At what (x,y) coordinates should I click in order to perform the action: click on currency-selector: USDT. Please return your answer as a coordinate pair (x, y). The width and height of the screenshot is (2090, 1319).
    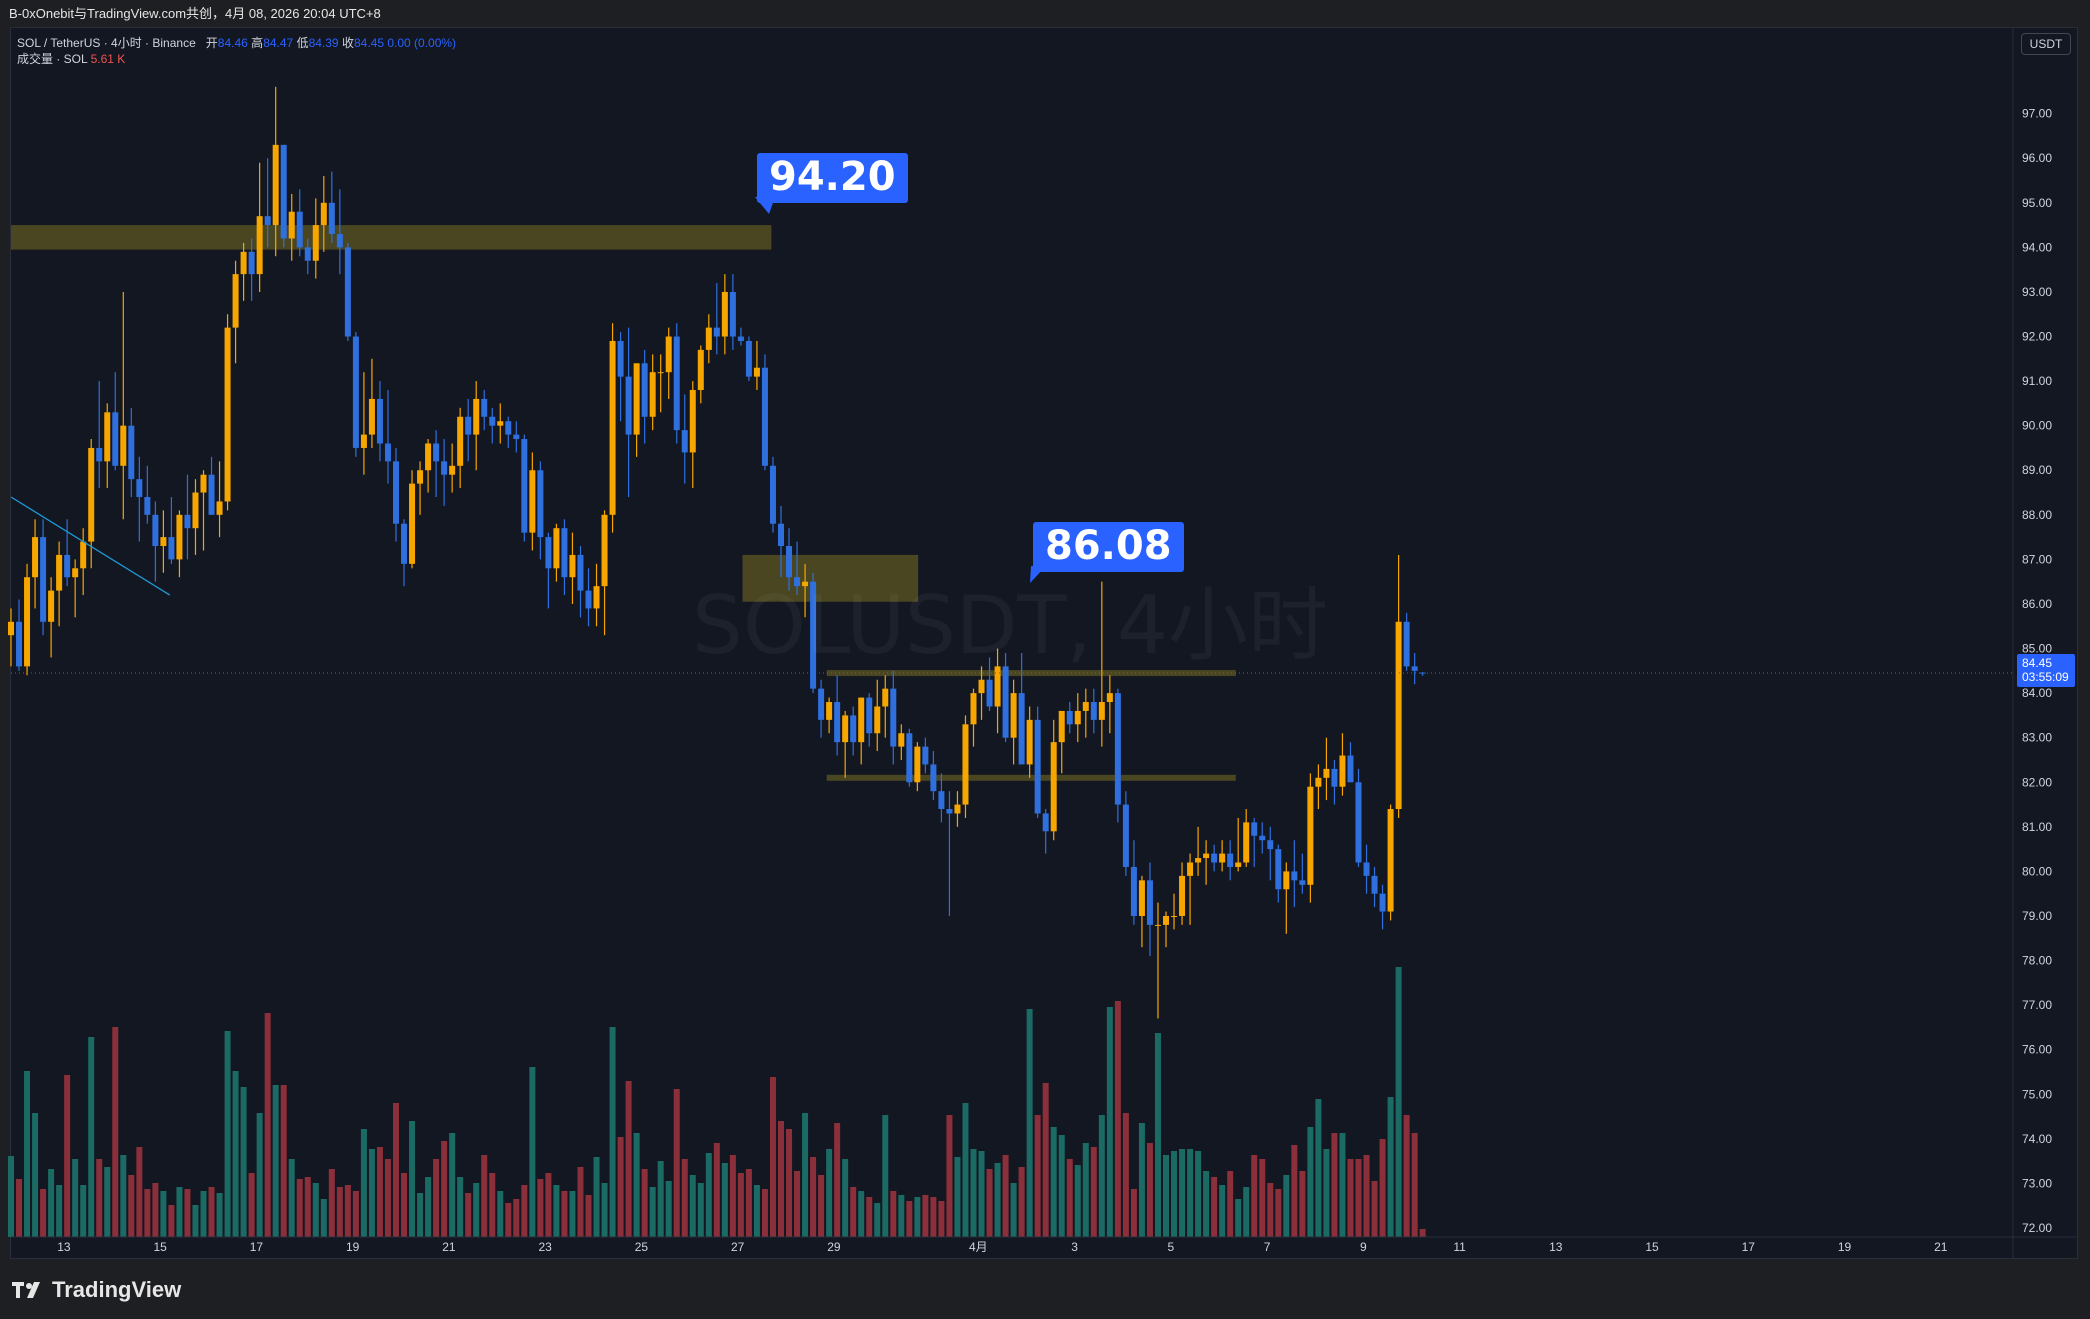
    Looking at the image, I should click on (2046, 44).